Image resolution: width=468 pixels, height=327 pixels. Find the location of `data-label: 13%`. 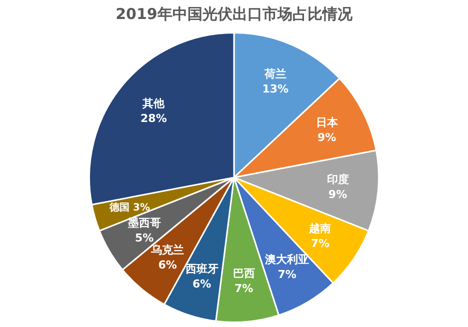

data-label: 13% is located at coordinates (275, 89).